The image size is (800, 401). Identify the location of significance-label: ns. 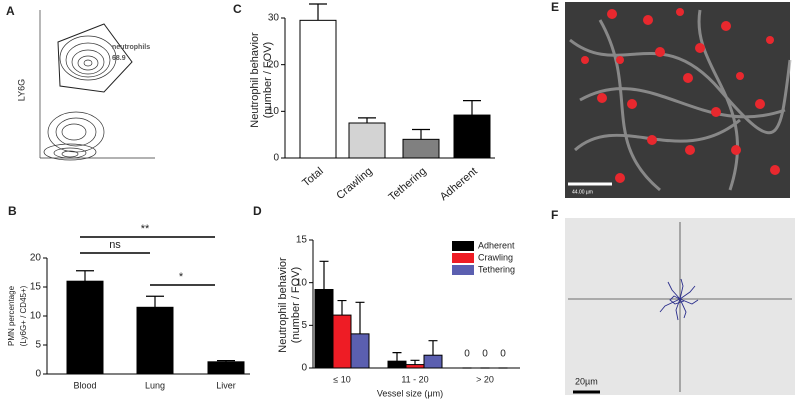
(115, 245).